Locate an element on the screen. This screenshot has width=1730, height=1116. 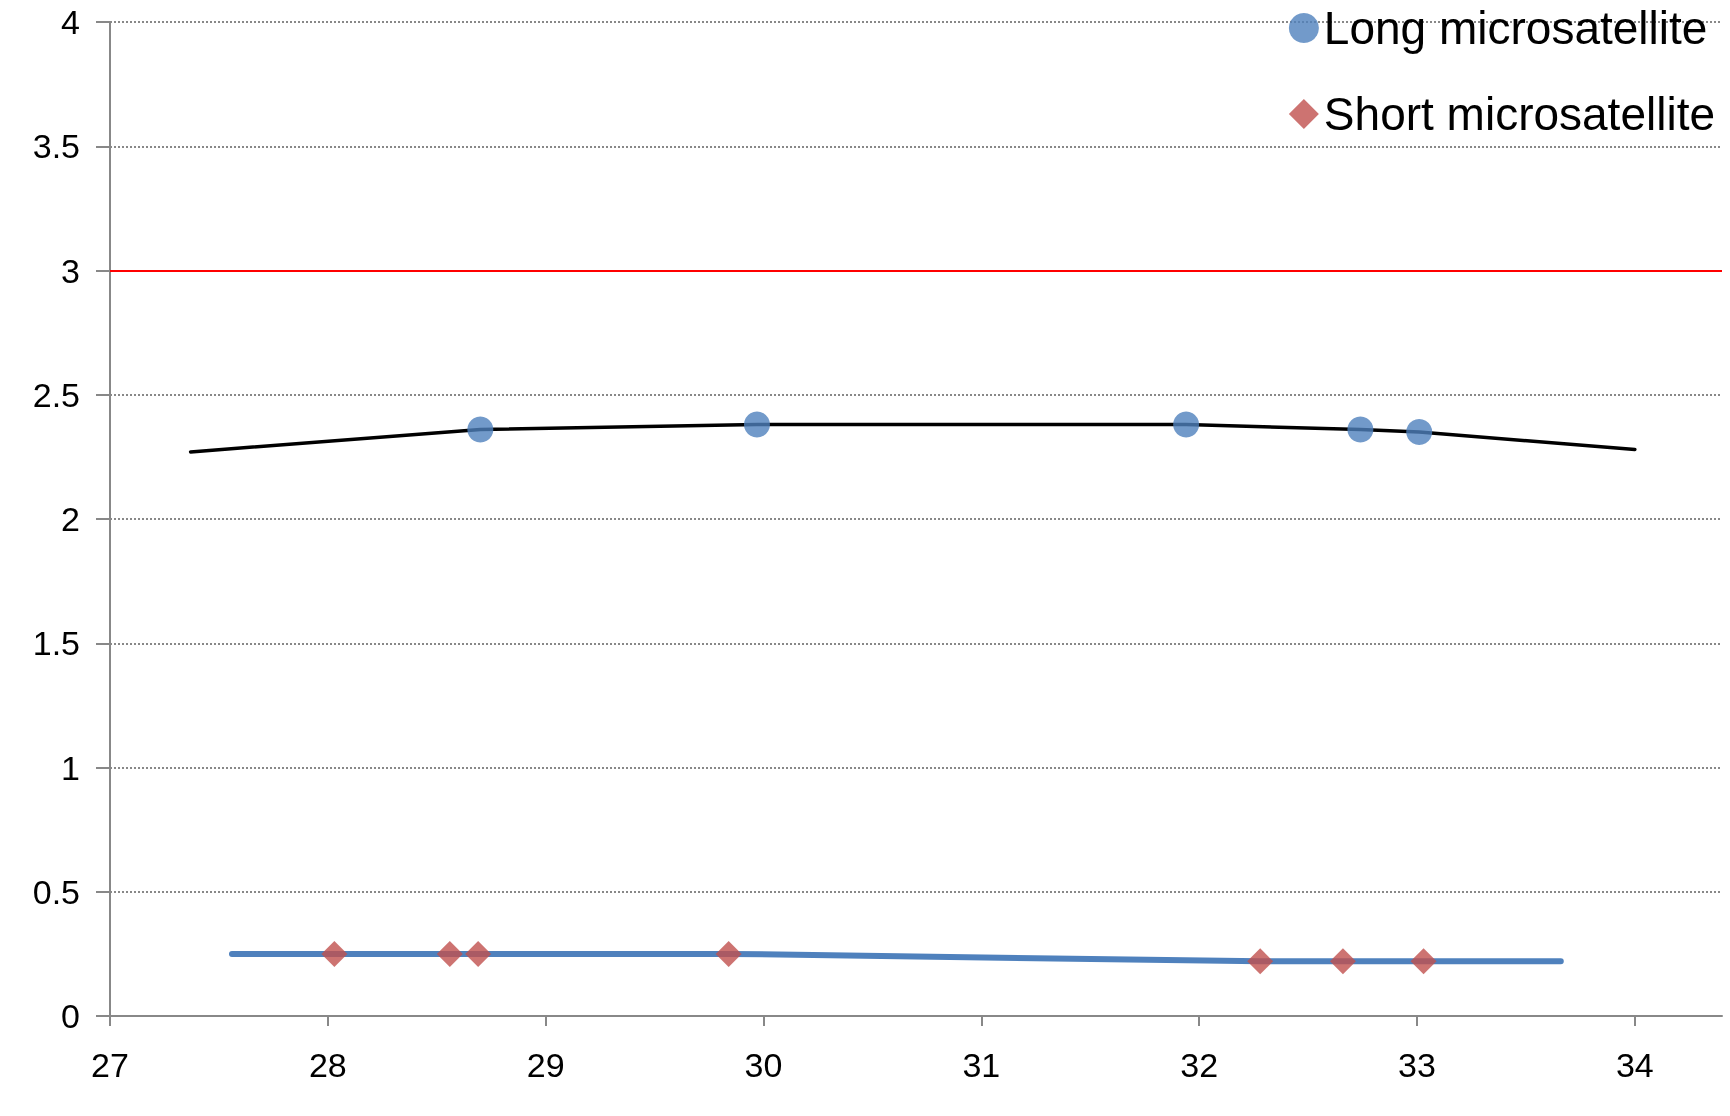
legend-label: Long microsatellite is located at coordinates (1515, 28).